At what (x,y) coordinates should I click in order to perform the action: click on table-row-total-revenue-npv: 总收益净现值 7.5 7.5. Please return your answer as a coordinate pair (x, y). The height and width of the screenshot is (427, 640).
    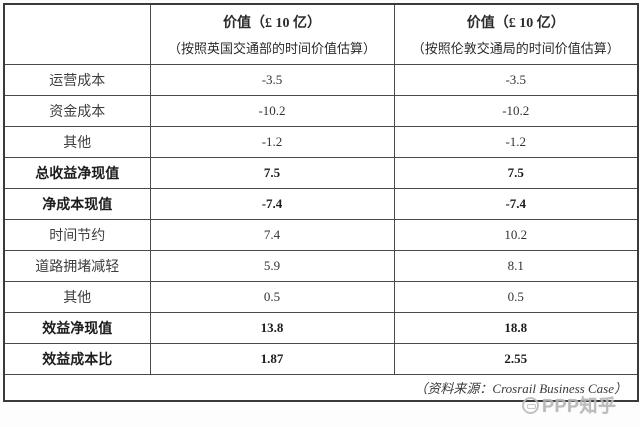
    Looking at the image, I should click on (321, 173).